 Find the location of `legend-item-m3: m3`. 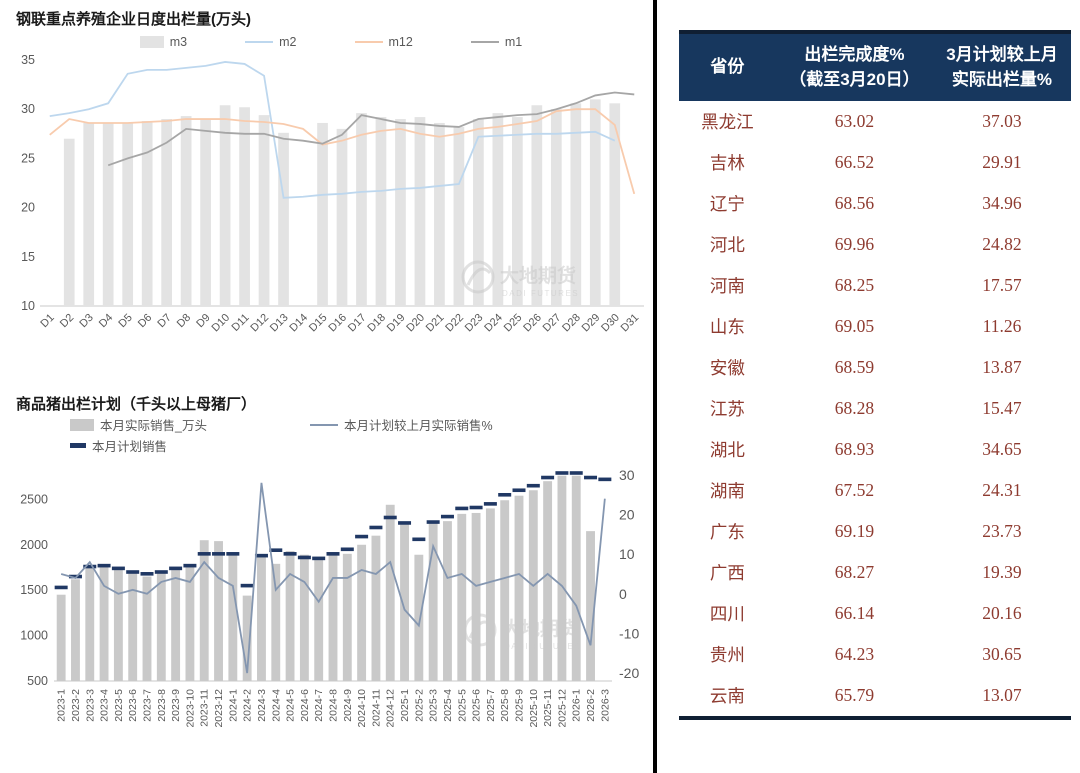

legend-item-m3: m3 is located at coordinates (163, 42).